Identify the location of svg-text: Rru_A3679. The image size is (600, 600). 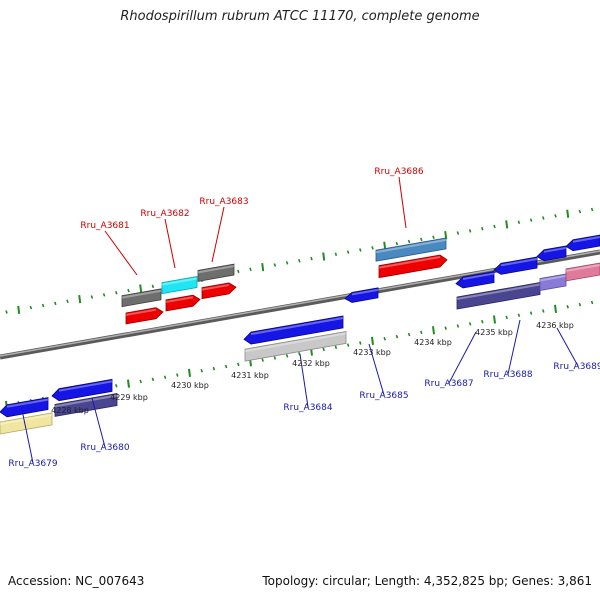
(32, 464).